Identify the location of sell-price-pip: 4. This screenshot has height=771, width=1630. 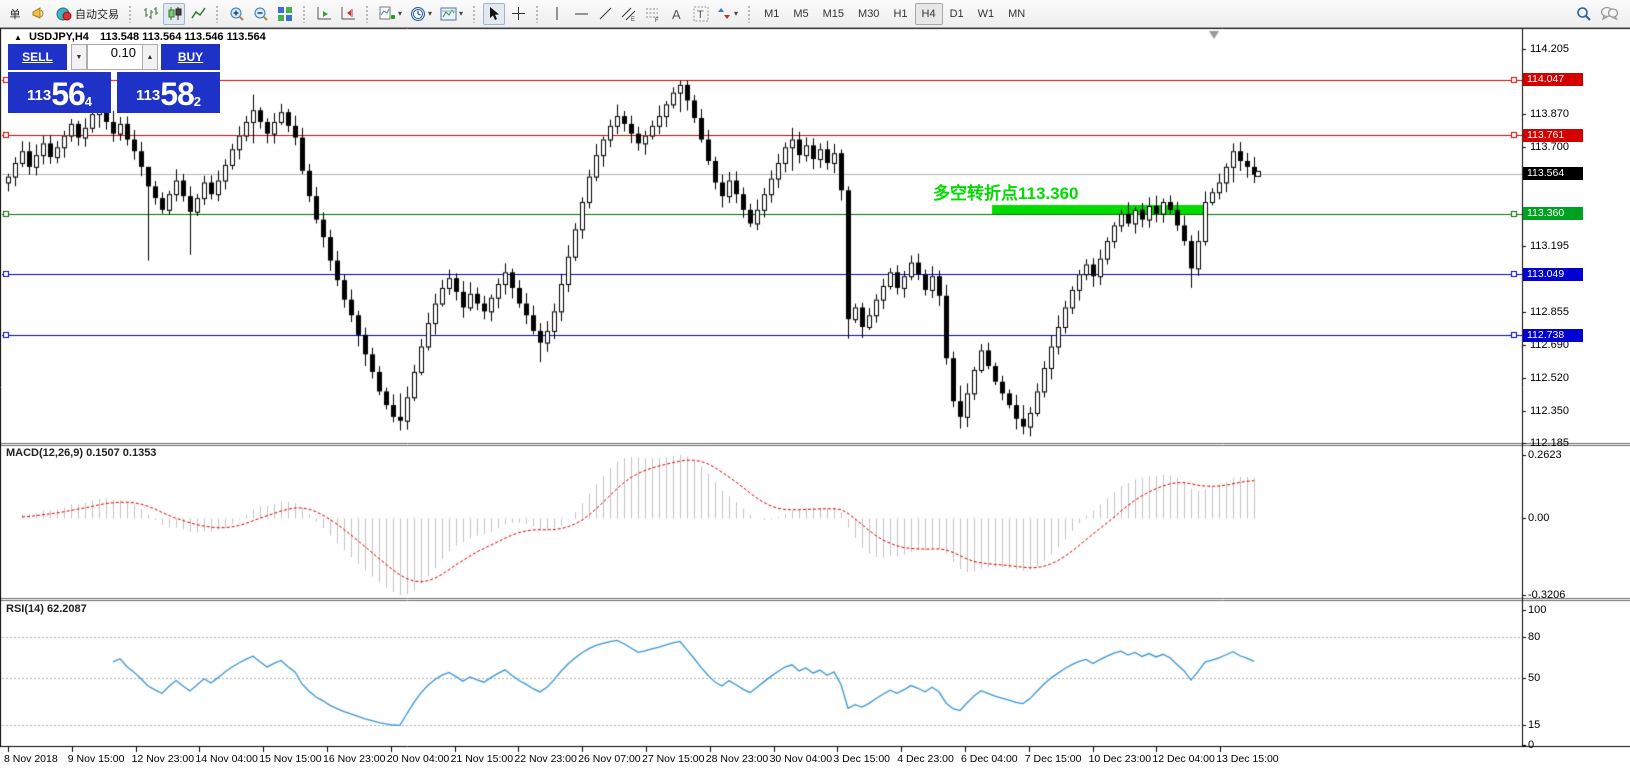
(88, 101).